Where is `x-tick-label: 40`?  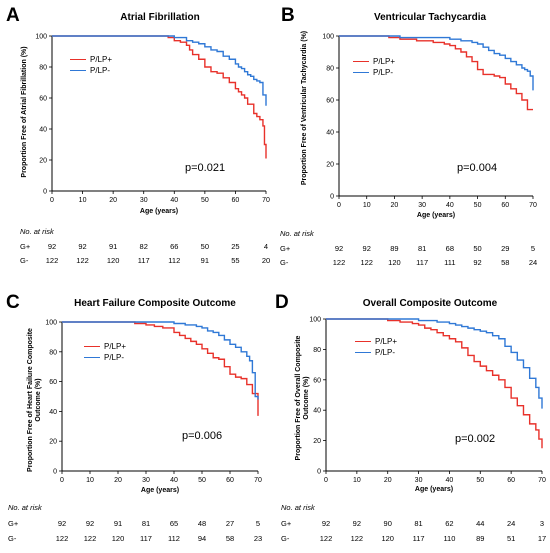 x-tick-label: 40 is located at coordinates (174, 480).